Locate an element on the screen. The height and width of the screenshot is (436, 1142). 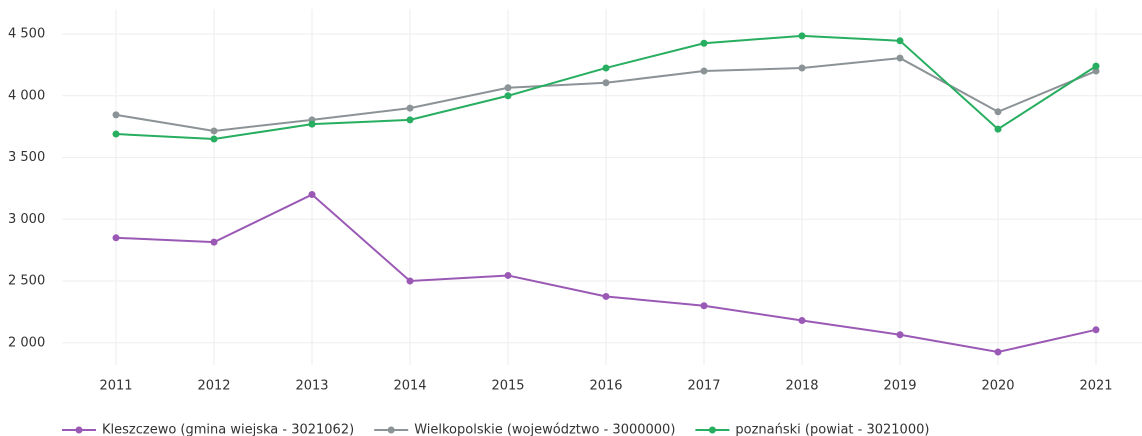
legend-label: Wielkopolskie (województwo - 3000000) is located at coordinates (544, 429).